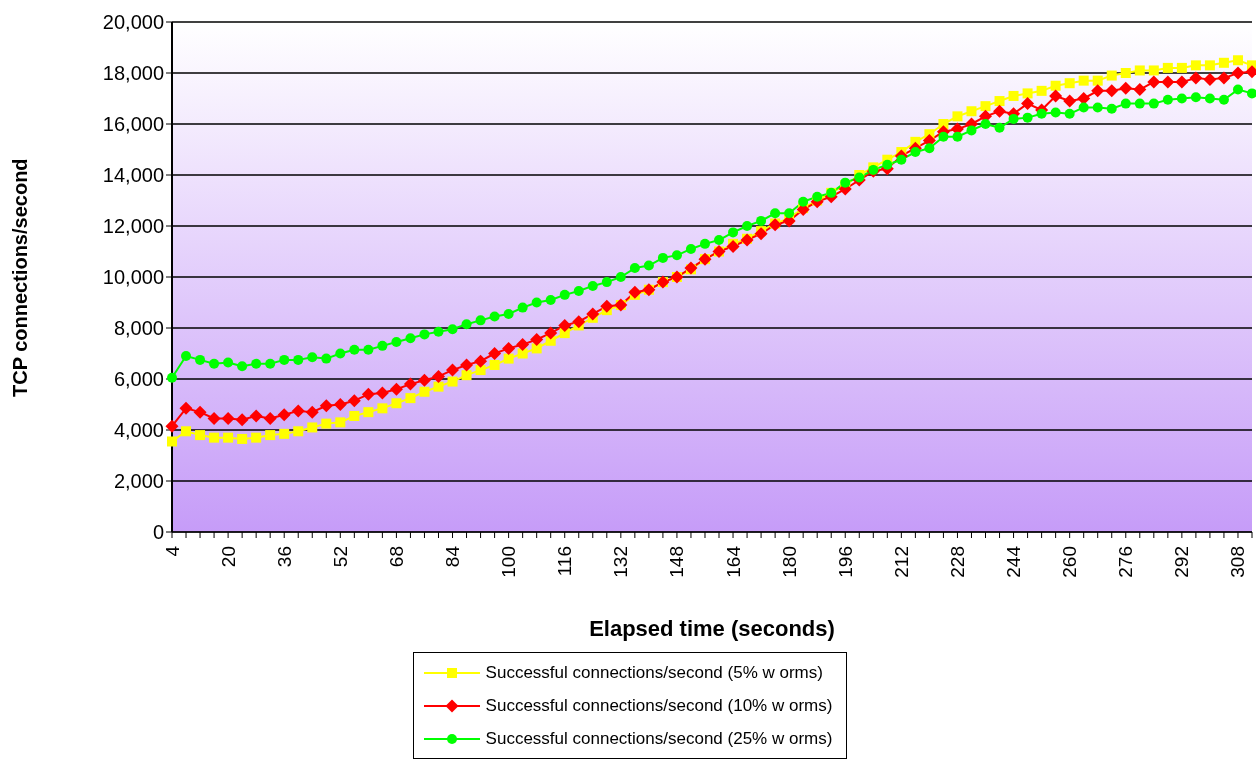  I want to click on y-axis-title: TCP connections/second, so click(20, 277).